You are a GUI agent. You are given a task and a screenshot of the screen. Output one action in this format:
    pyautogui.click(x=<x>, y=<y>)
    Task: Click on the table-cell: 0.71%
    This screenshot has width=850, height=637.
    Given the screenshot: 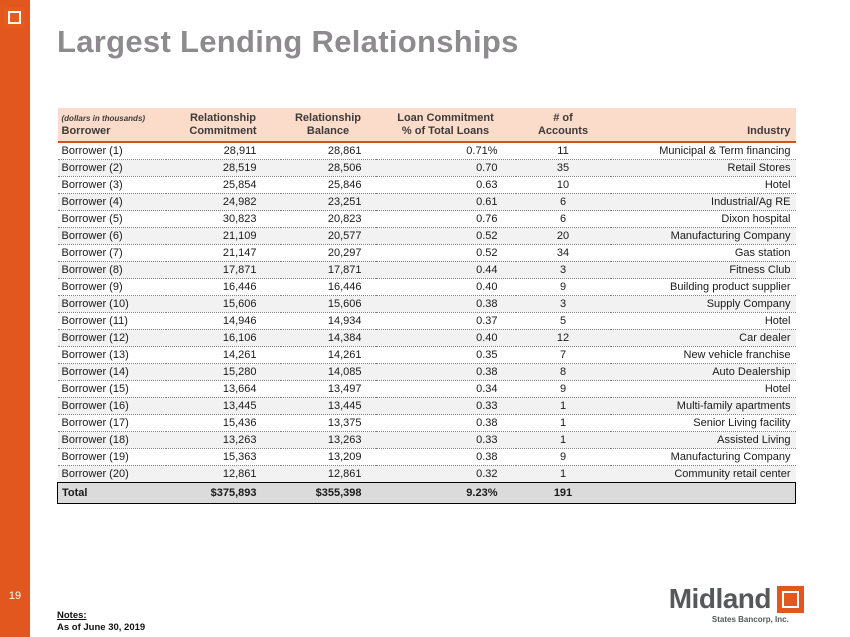 What is the action you would take?
    pyautogui.click(x=445, y=151)
    